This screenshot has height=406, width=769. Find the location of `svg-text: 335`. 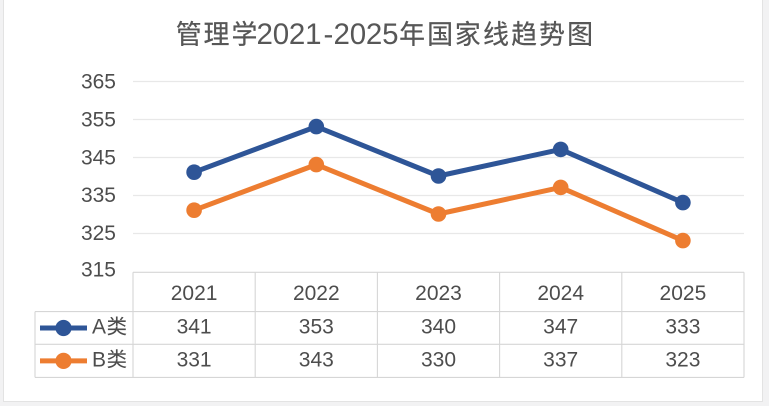

svg-text: 335 is located at coordinates (98, 195).